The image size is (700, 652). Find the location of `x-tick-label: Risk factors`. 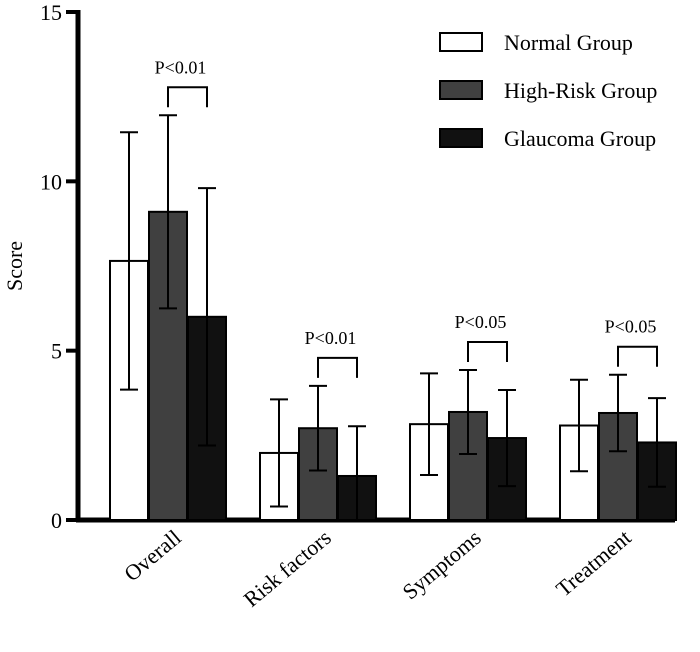

x-tick-label: Risk factors is located at coordinates (287, 568).